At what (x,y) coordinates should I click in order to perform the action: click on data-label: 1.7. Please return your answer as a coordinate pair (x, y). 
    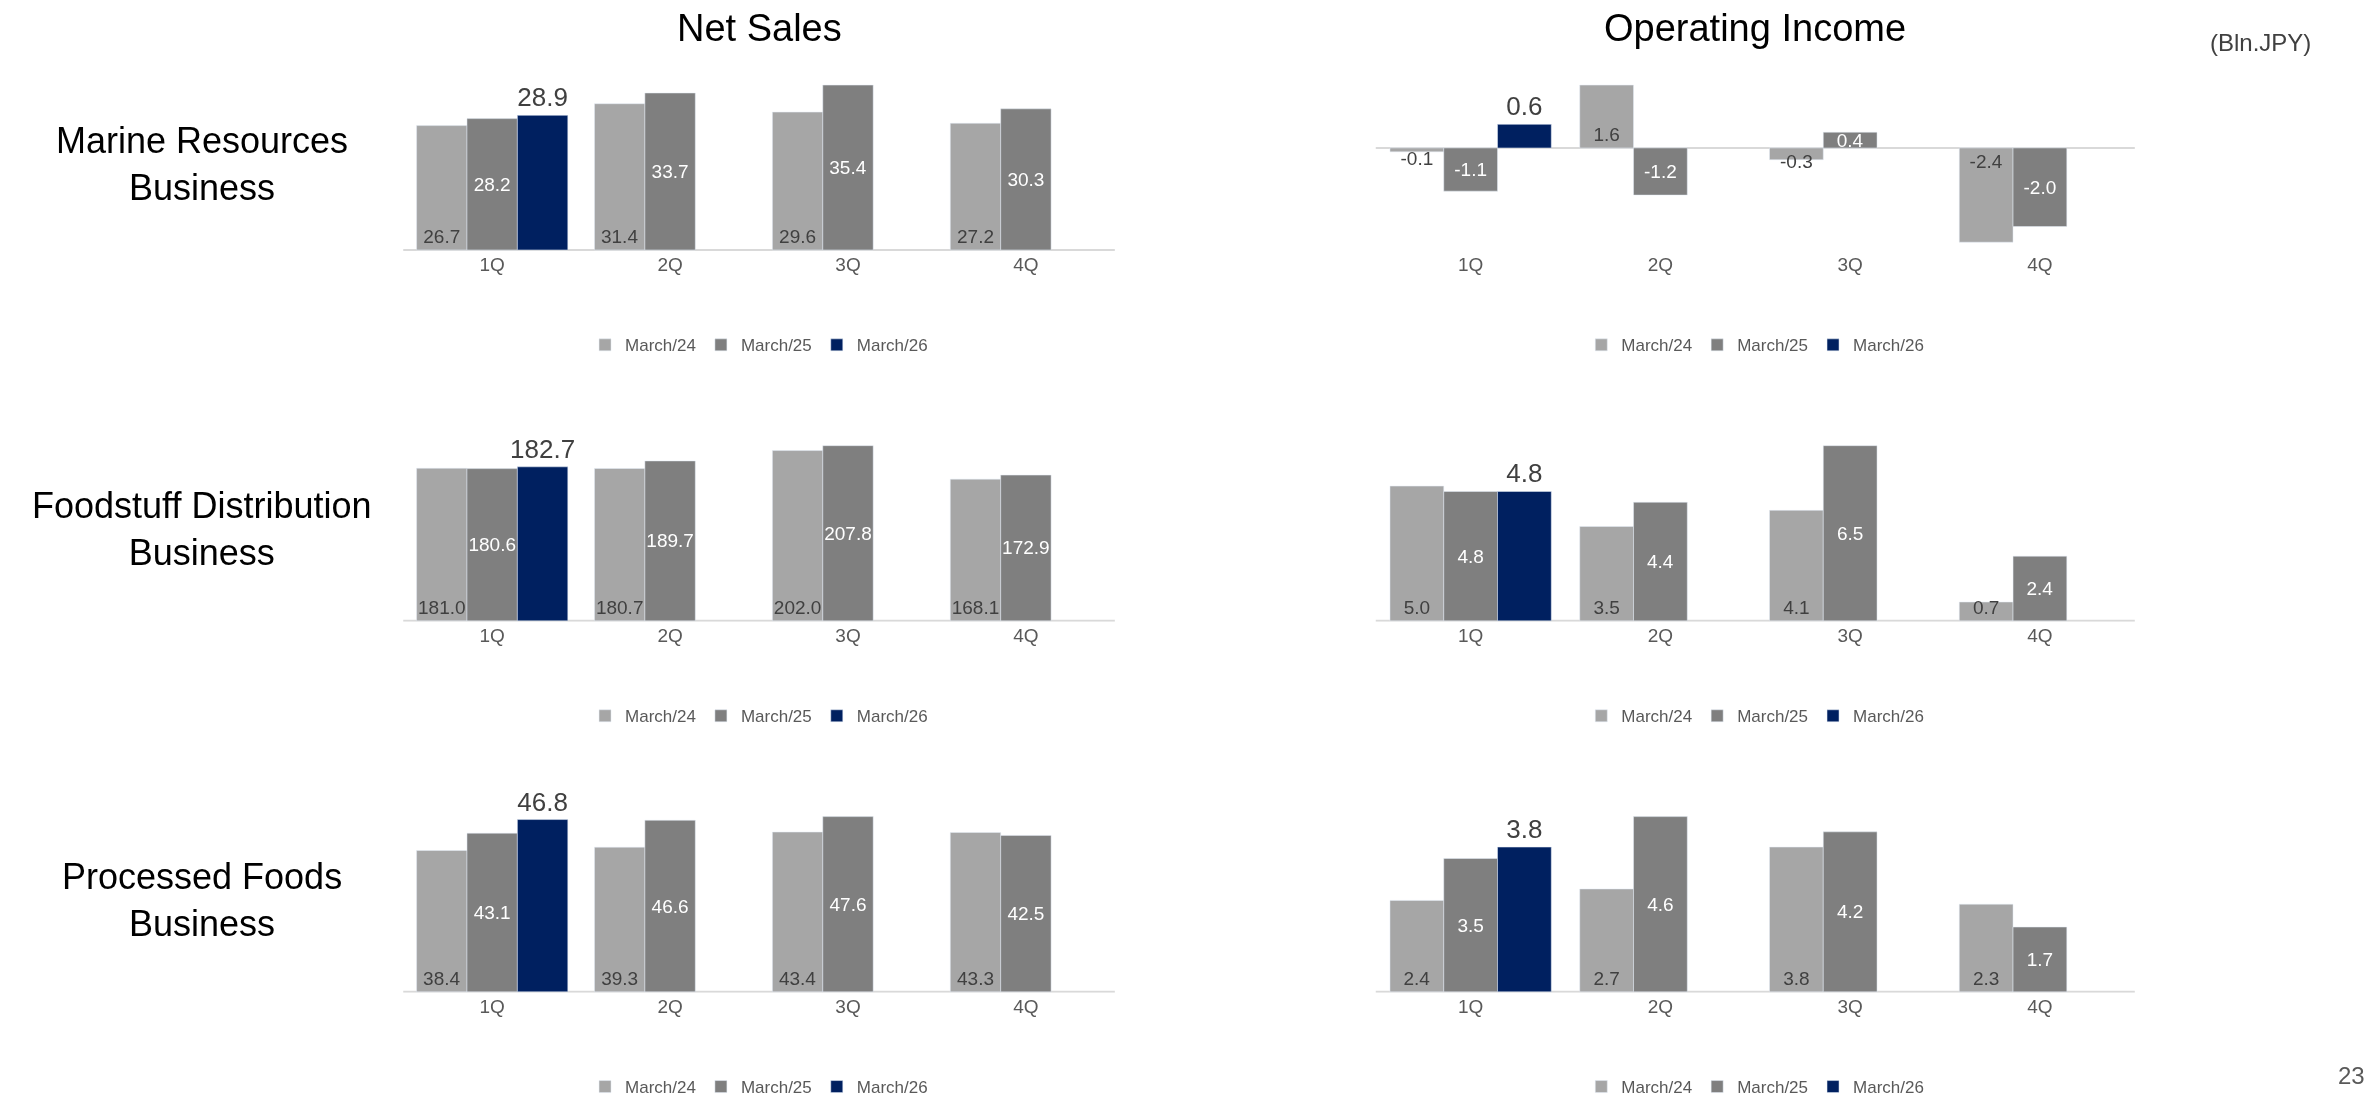
    Looking at the image, I should click on (2040, 959).